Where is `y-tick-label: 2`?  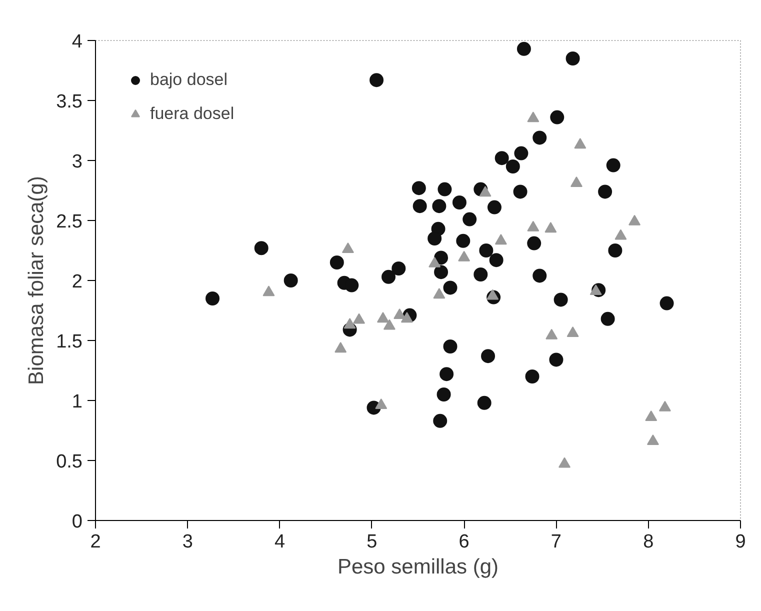 y-tick-label: 2 is located at coordinates (77, 282).